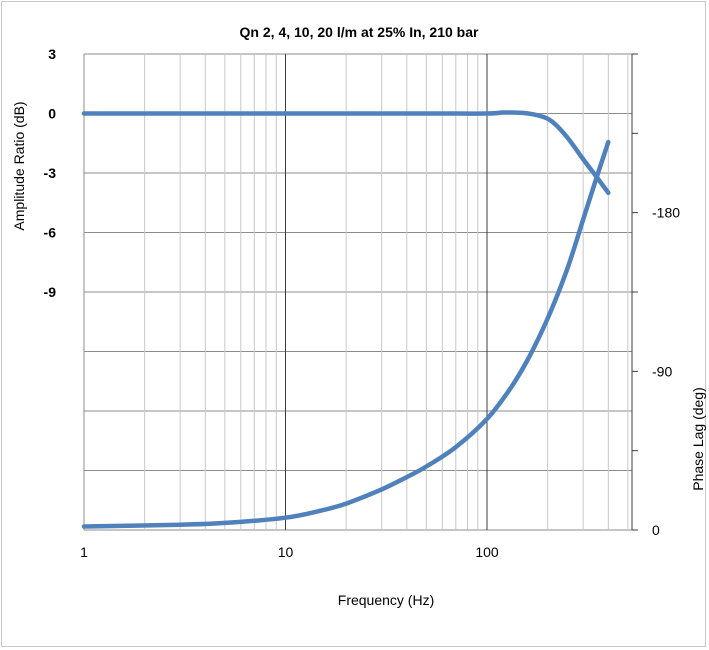 Image resolution: width=709 pixels, height=650 pixels. I want to click on amplitude-line, so click(346, 153).